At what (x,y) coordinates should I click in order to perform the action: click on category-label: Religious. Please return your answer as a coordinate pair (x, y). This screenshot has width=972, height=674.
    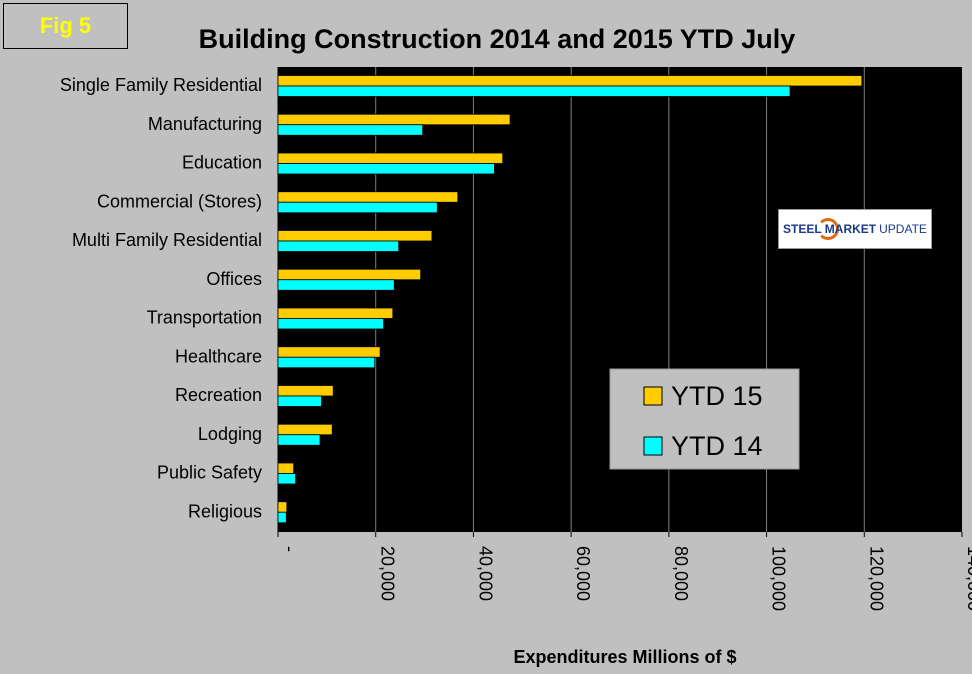
    Looking at the image, I should click on (225, 511).